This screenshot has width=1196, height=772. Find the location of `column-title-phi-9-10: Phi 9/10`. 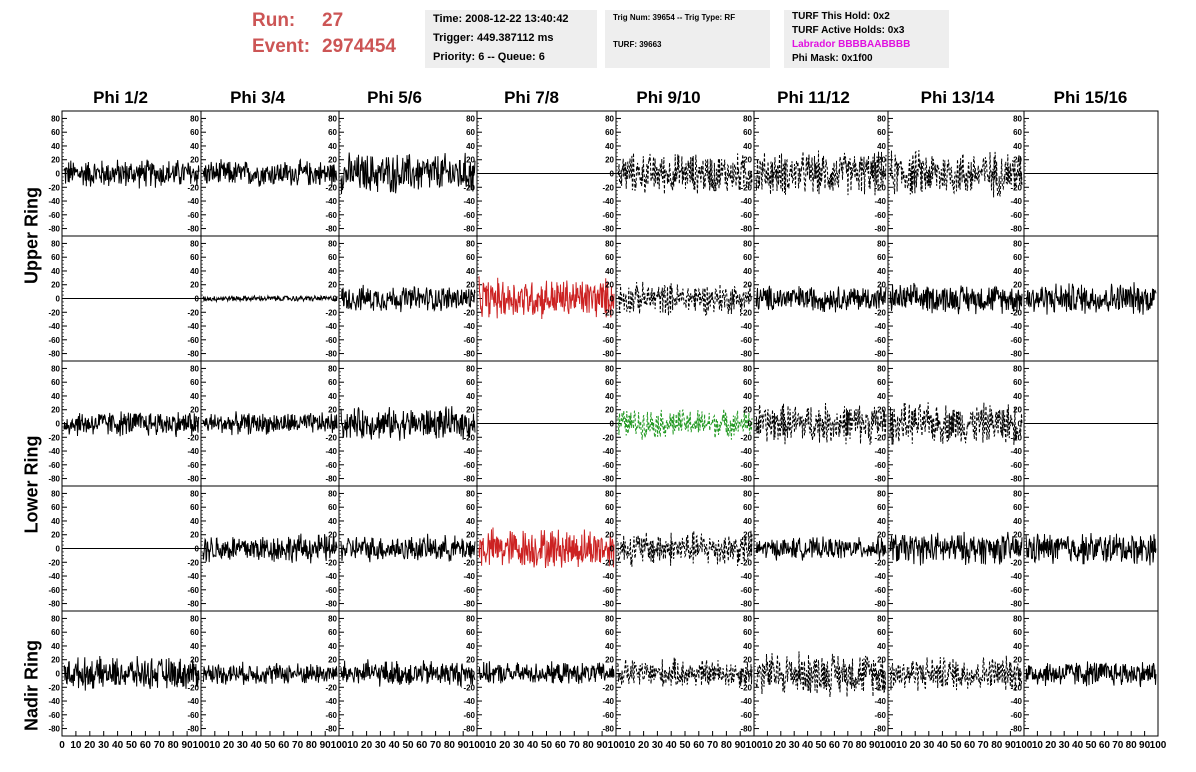

column-title-phi-9-10: Phi 9/10 is located at coordinates (668, 97).